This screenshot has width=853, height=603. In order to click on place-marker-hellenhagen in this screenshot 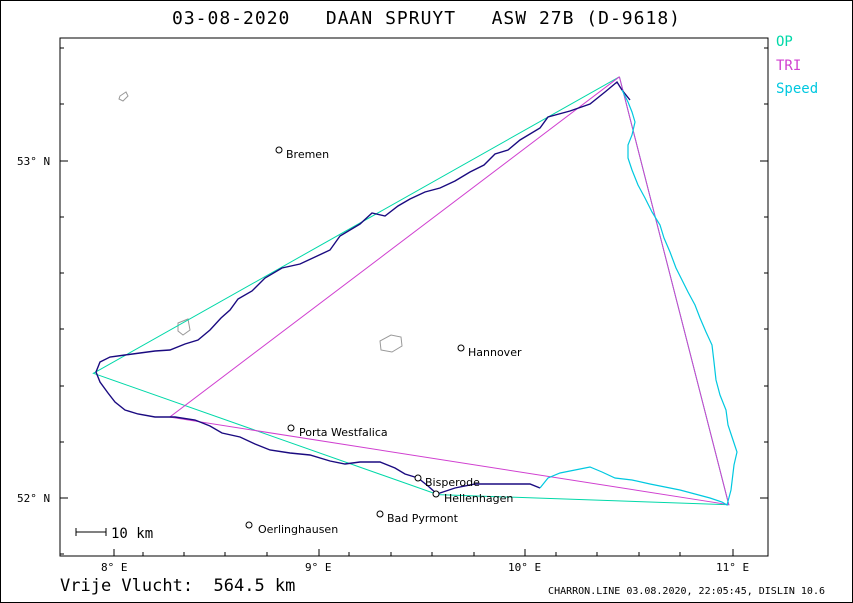, I will do `click(436, 494)`.